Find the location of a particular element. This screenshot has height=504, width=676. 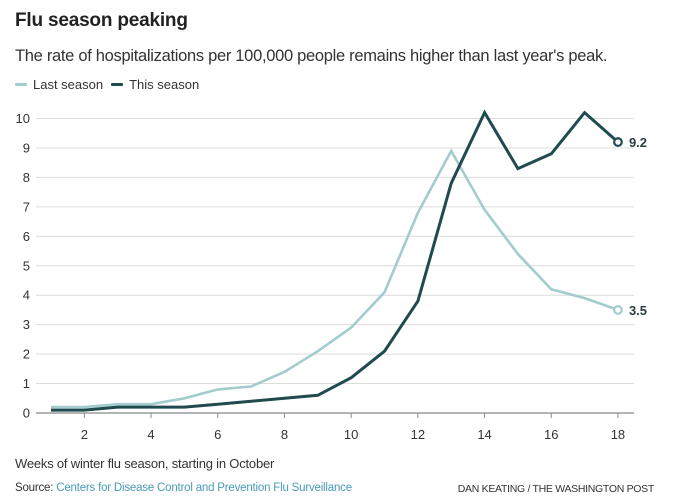

legend-item-this-season: This season is located at coordinates (155, 84).